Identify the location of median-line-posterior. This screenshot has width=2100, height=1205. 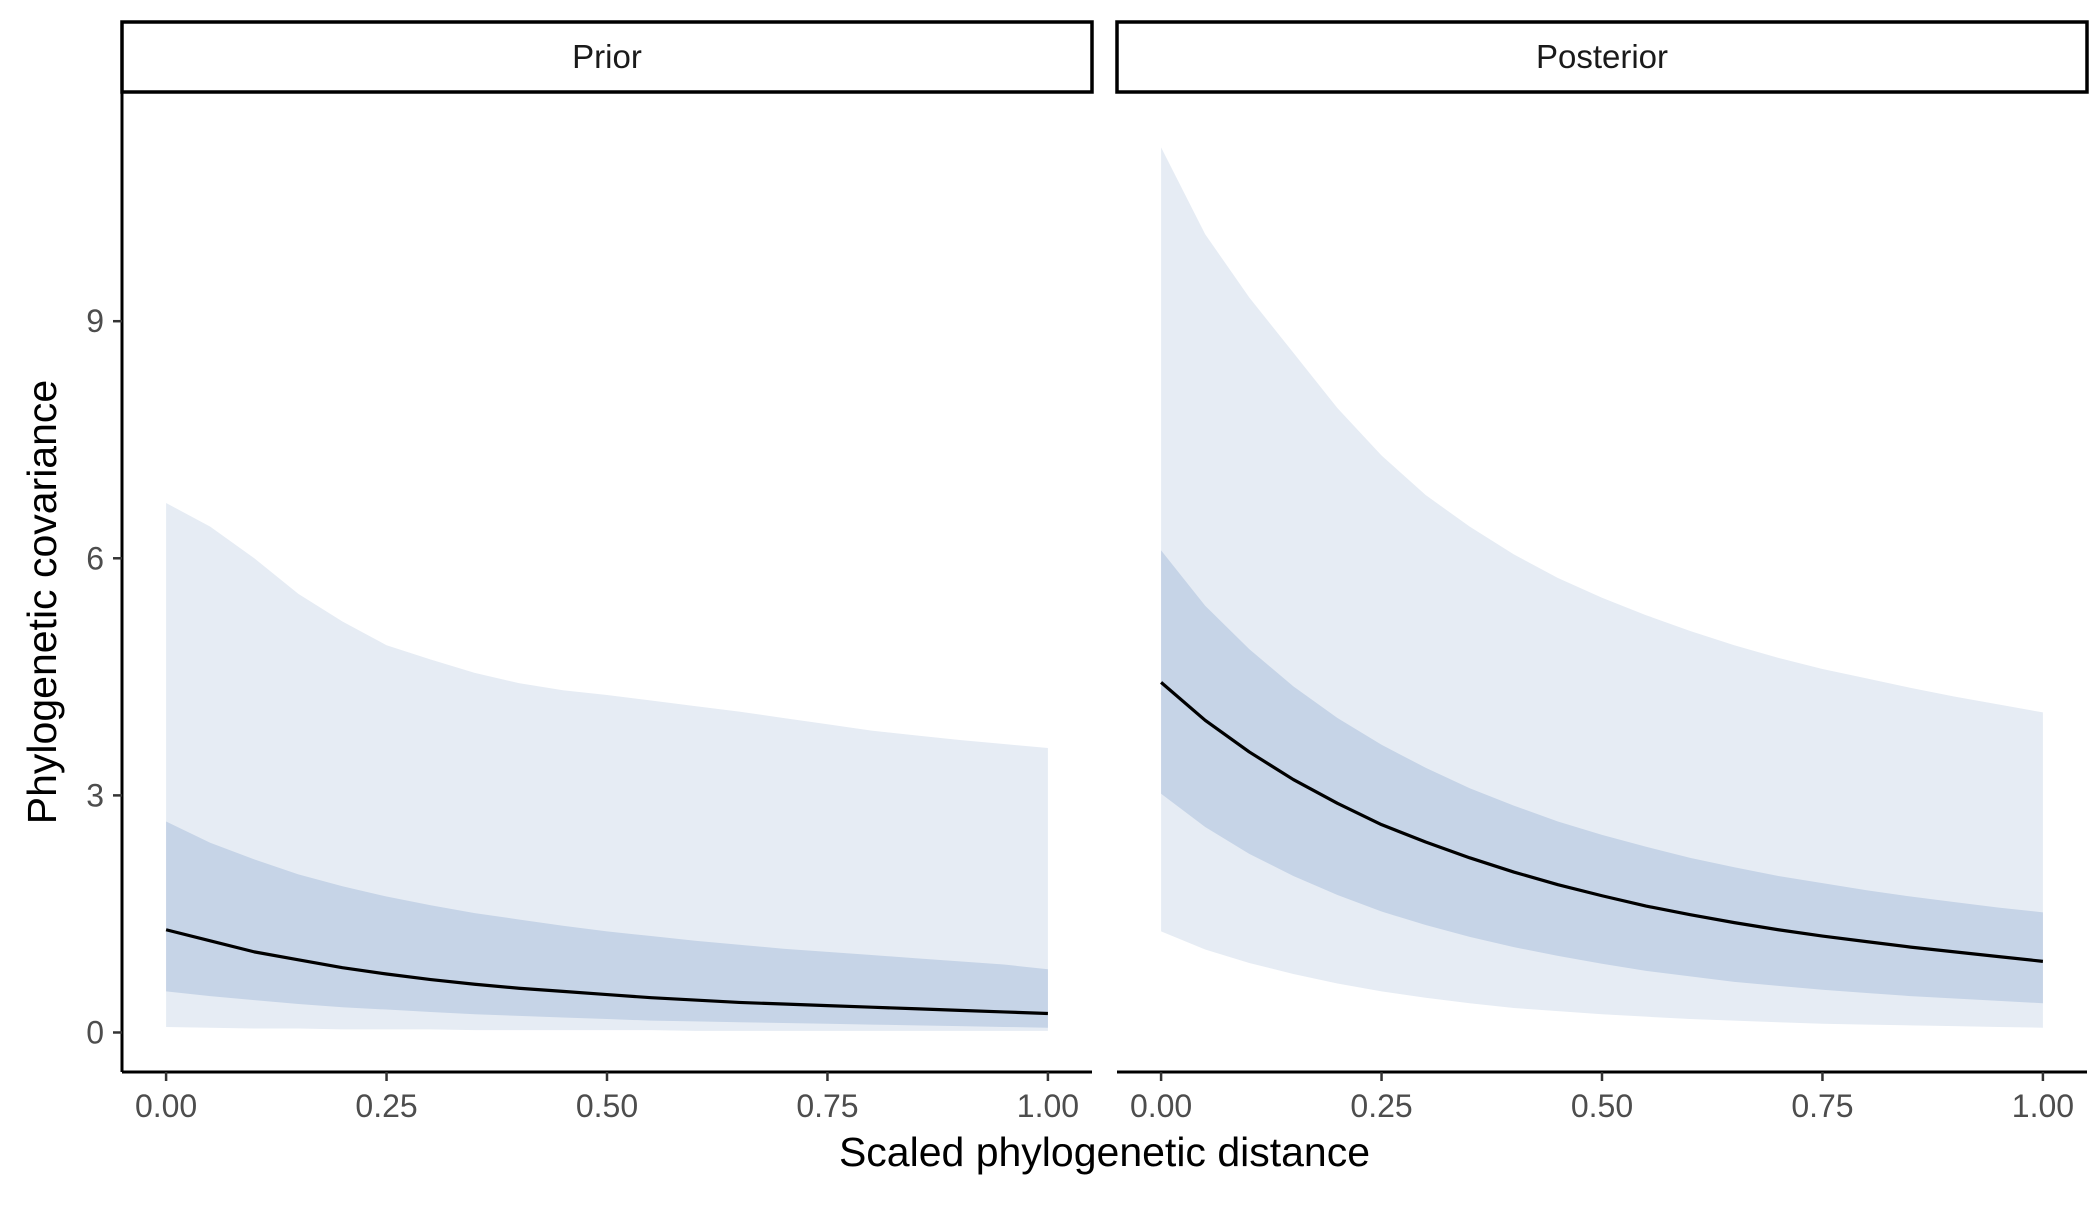
(1602, 822).